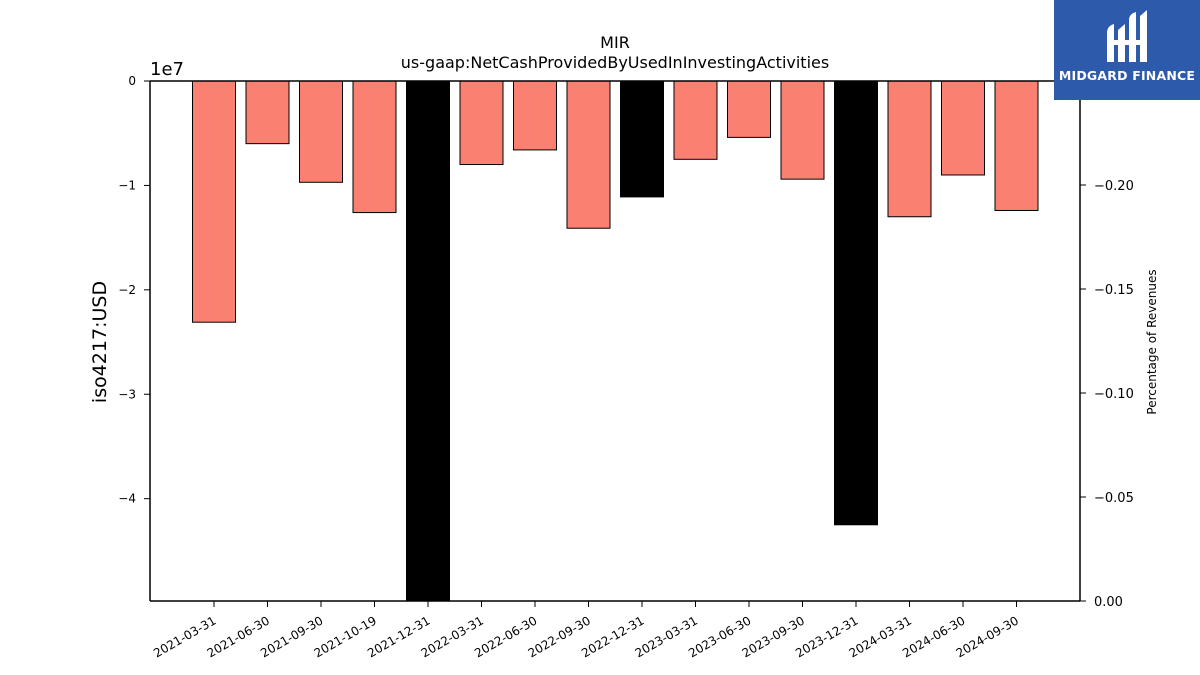 This screenshot has width=1200, height=675. What do you see at coordinates (1114, 394) in the screenshot?
I see `y2-tick-label: −0.10` at bounding box center [1114, 394].